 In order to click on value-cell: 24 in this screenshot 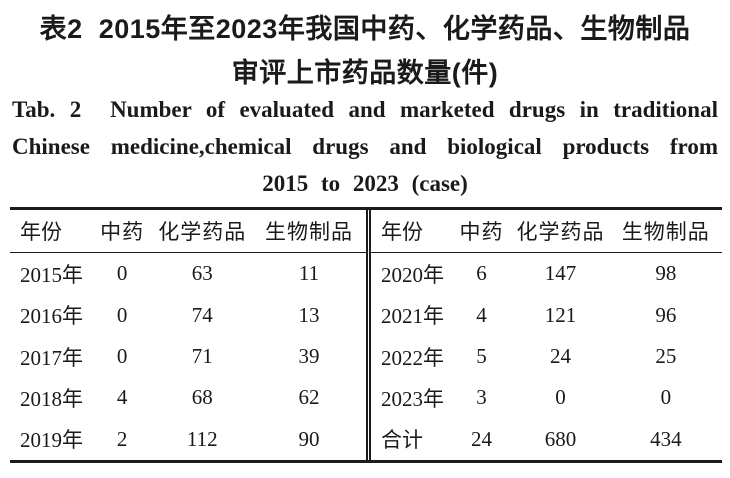, I will do `click(560, 356)`.